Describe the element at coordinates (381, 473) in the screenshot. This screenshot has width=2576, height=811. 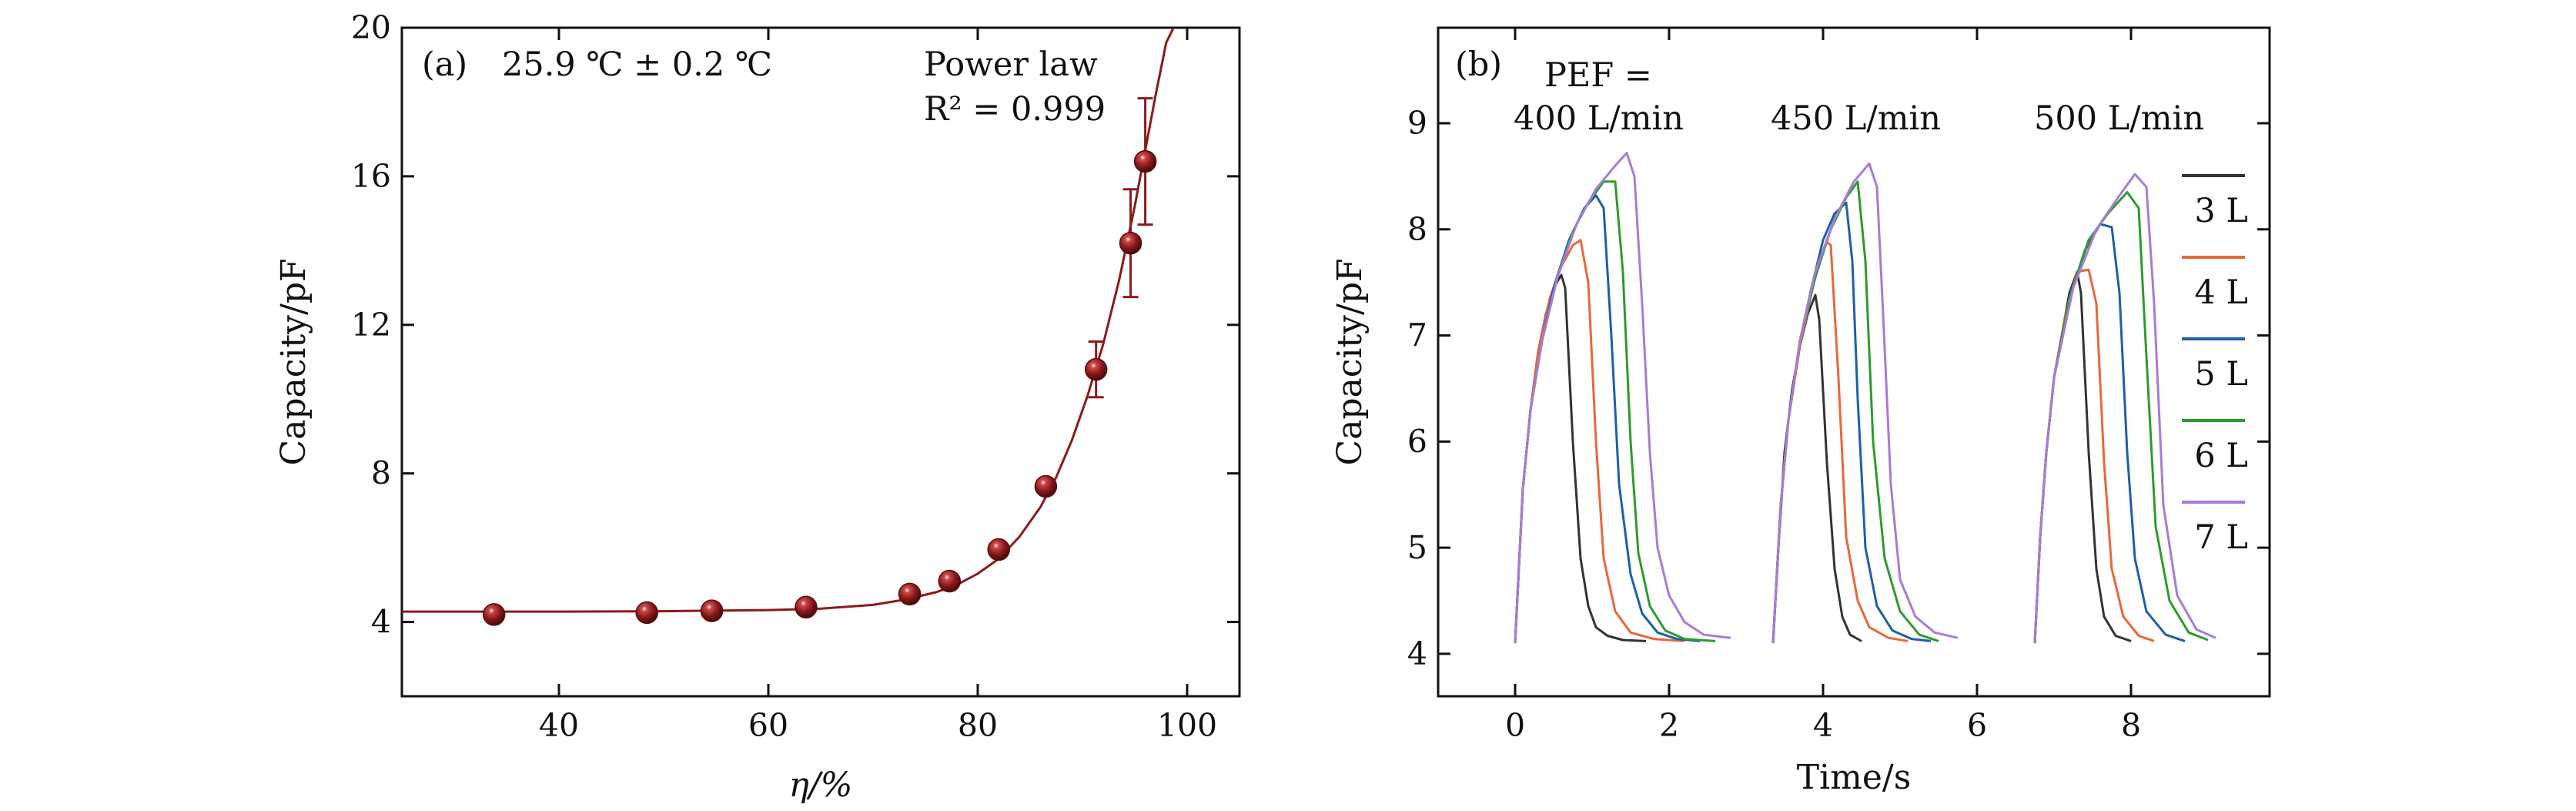
I see `a-y-tick-label: 8` at that location.